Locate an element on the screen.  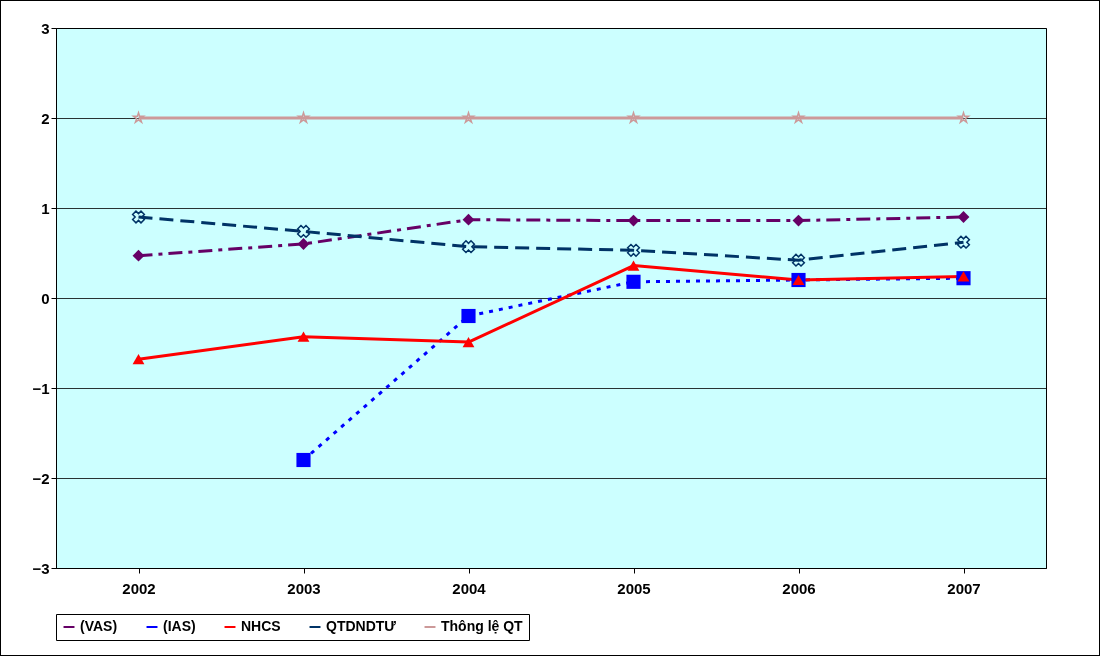
legend-label: (VAS) is located at coordinates (99, 626).